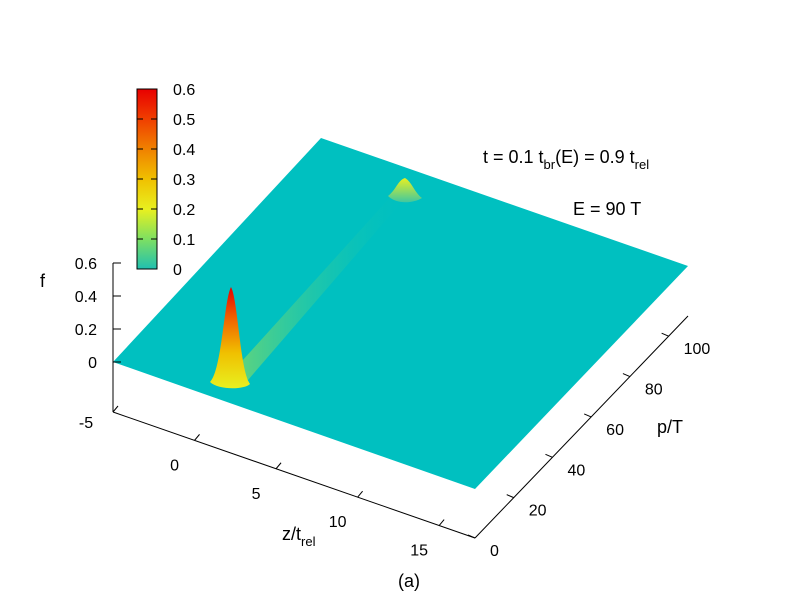 This screenshot has height=605, width=800. Describe the element at coordinates (566, 159) in the screenshot. I see `annotation-time: t = 0.1 tbr(E) = 0.9 trel` at that location.